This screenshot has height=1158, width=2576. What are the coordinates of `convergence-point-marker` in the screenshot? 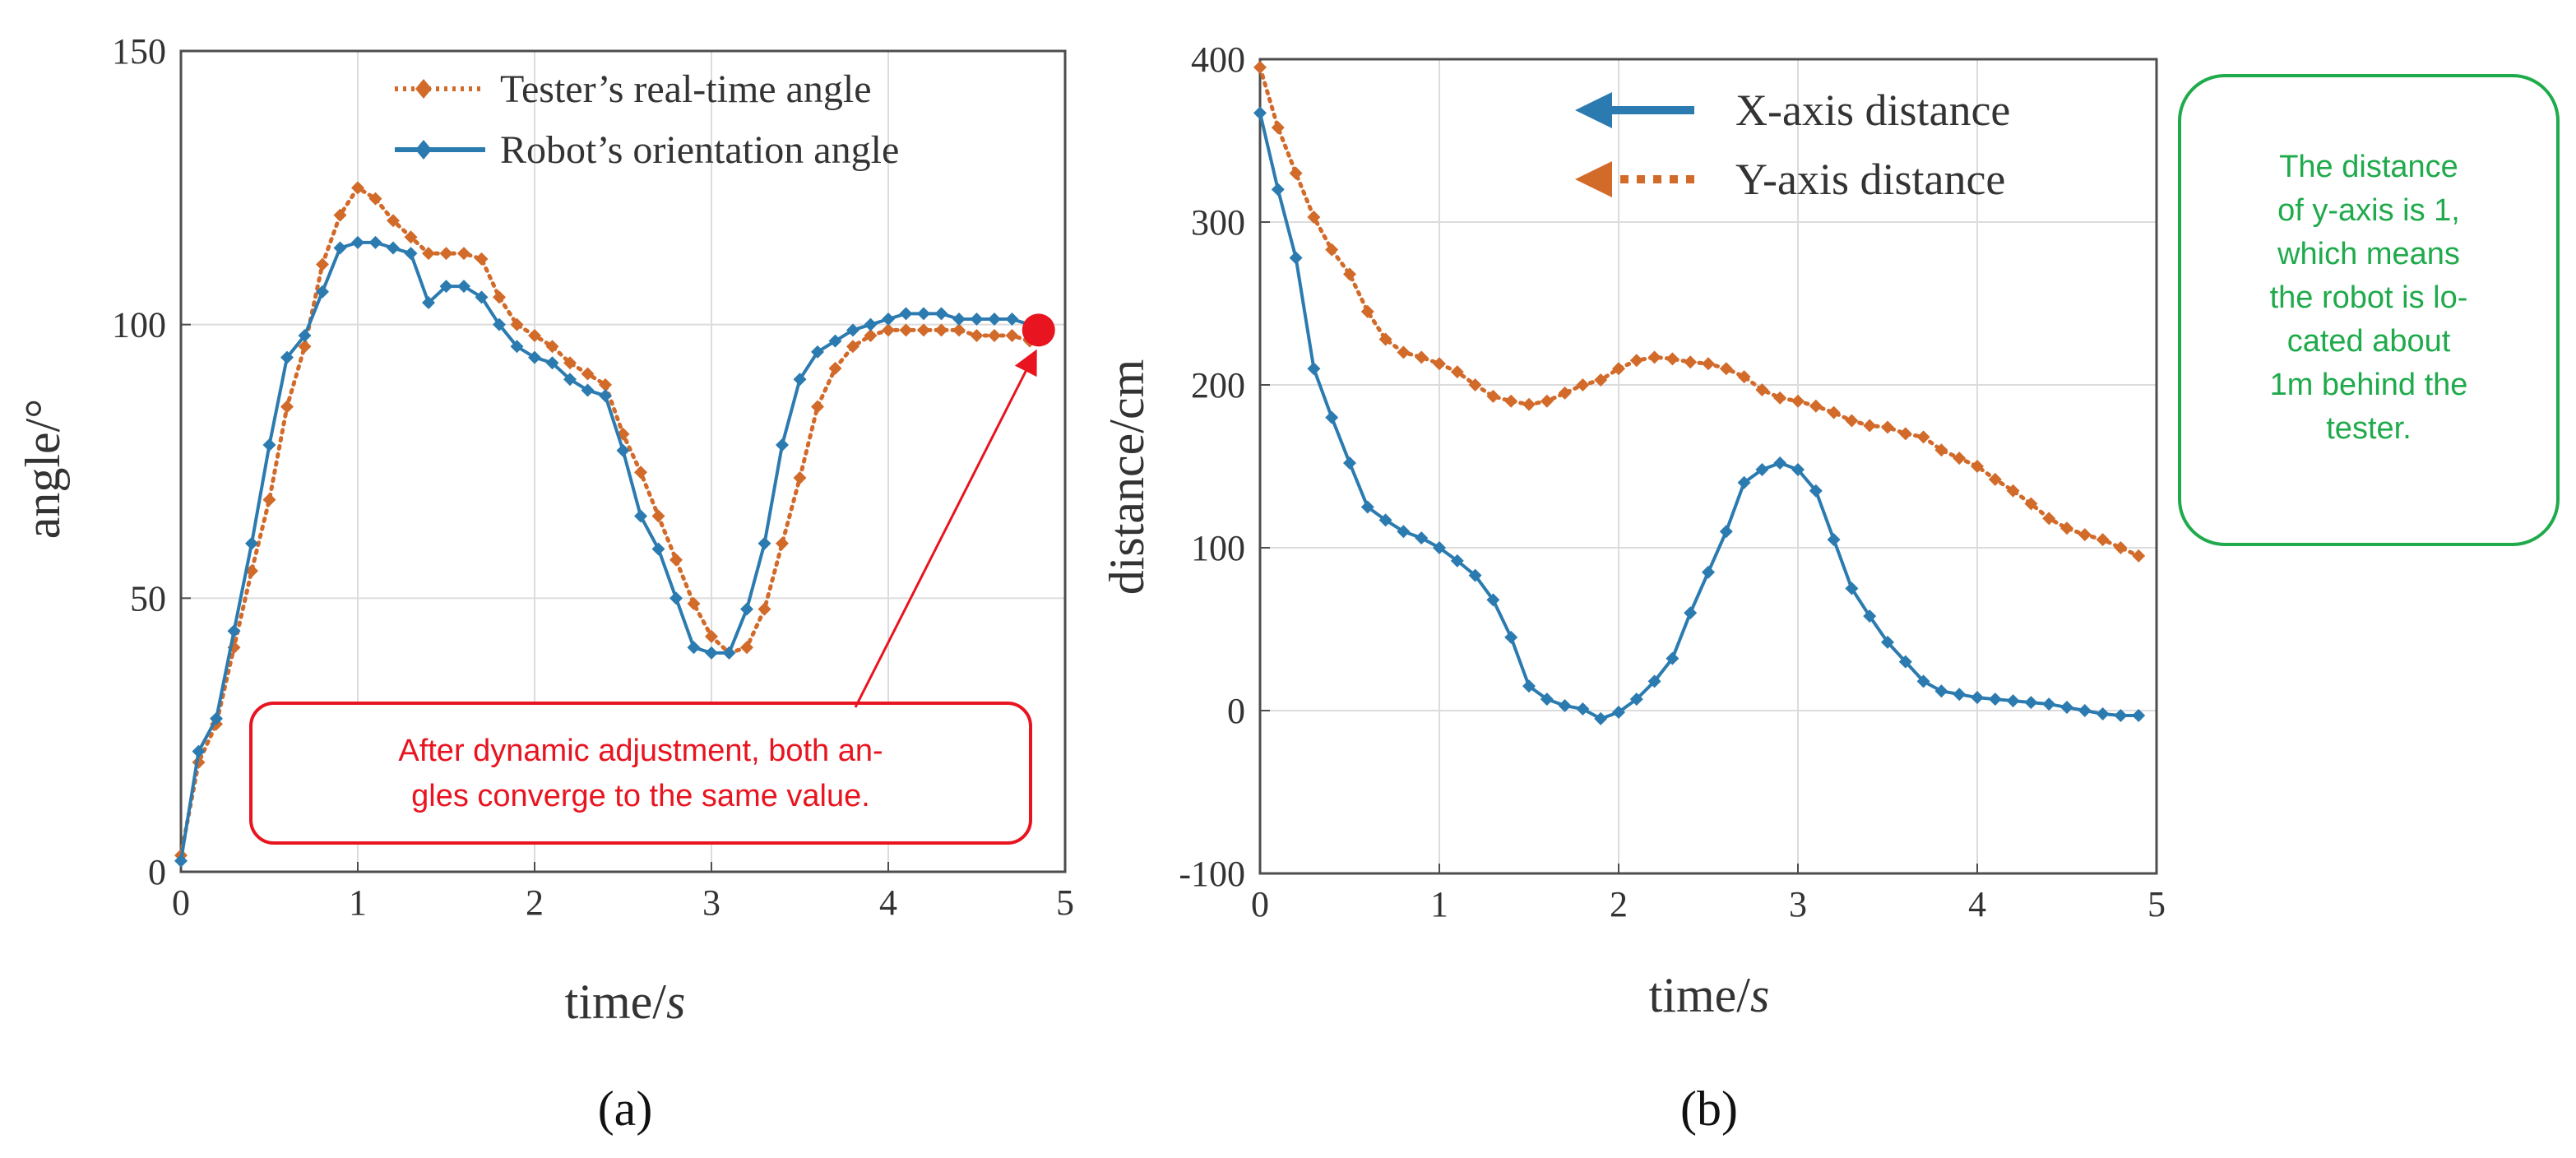 It's located at (1038, 330).